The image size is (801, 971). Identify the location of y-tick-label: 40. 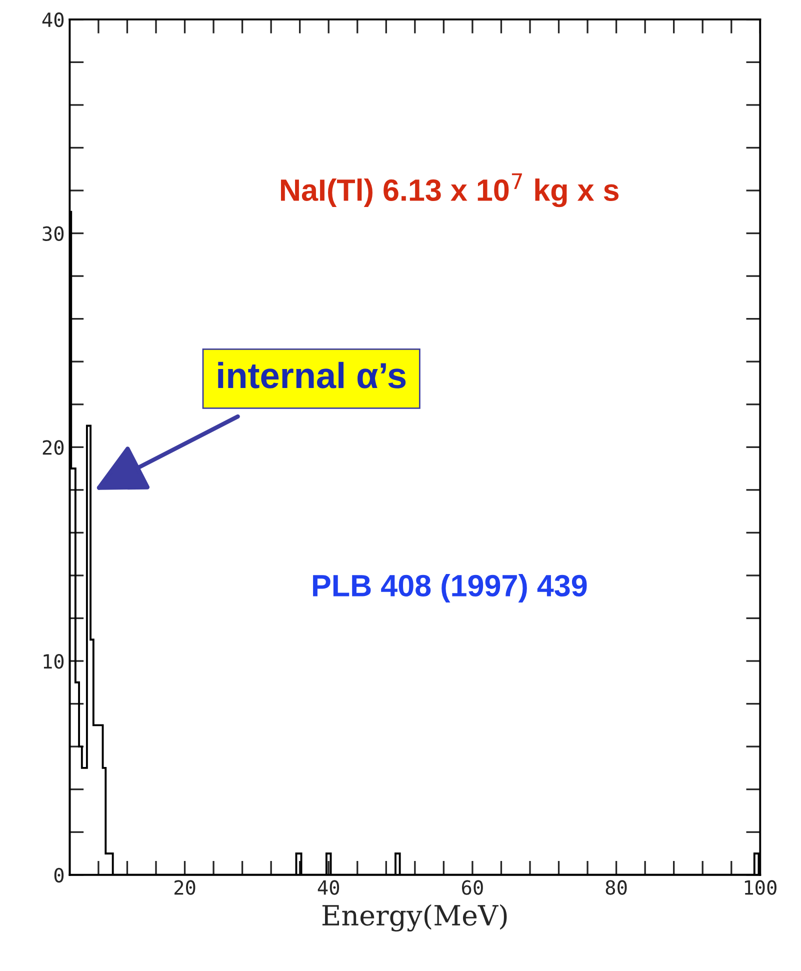
(53, 20).